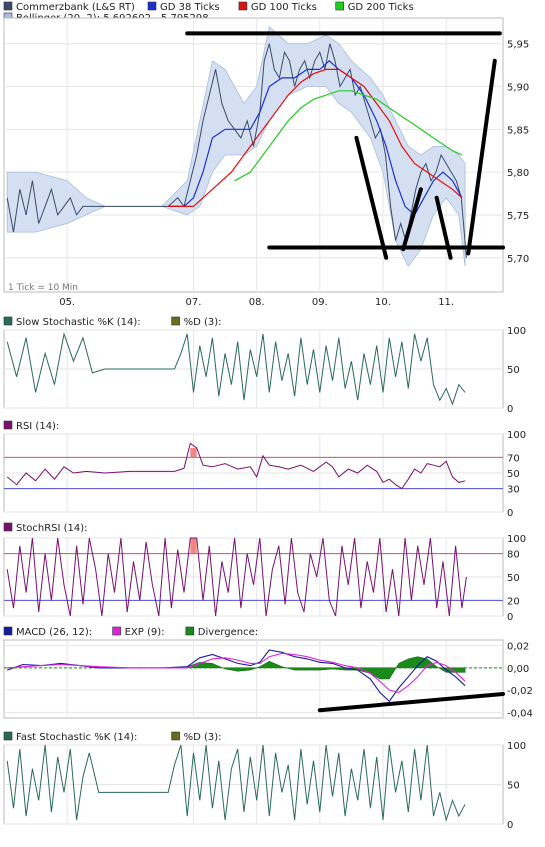 This screenshot has height=847, width=545. Describe the element at coordinates (257, 302) in the screenshot. I see `x-tick-2: 08.` at that location.